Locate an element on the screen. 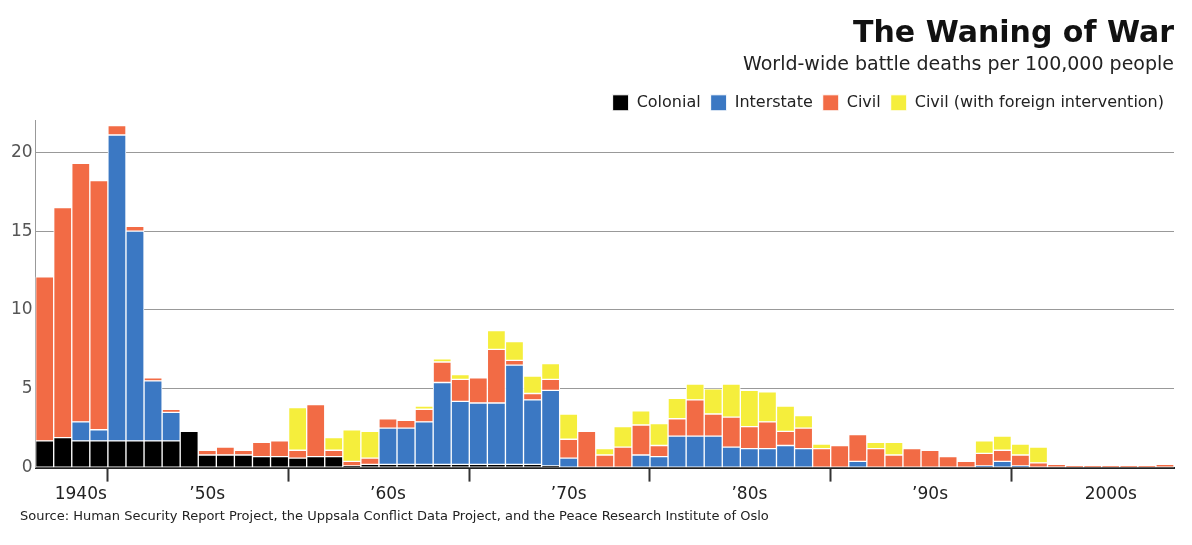 The height and width of the screenshot is (545, 1192). y-tick-label: 15 is located at coordinates (21, 229).